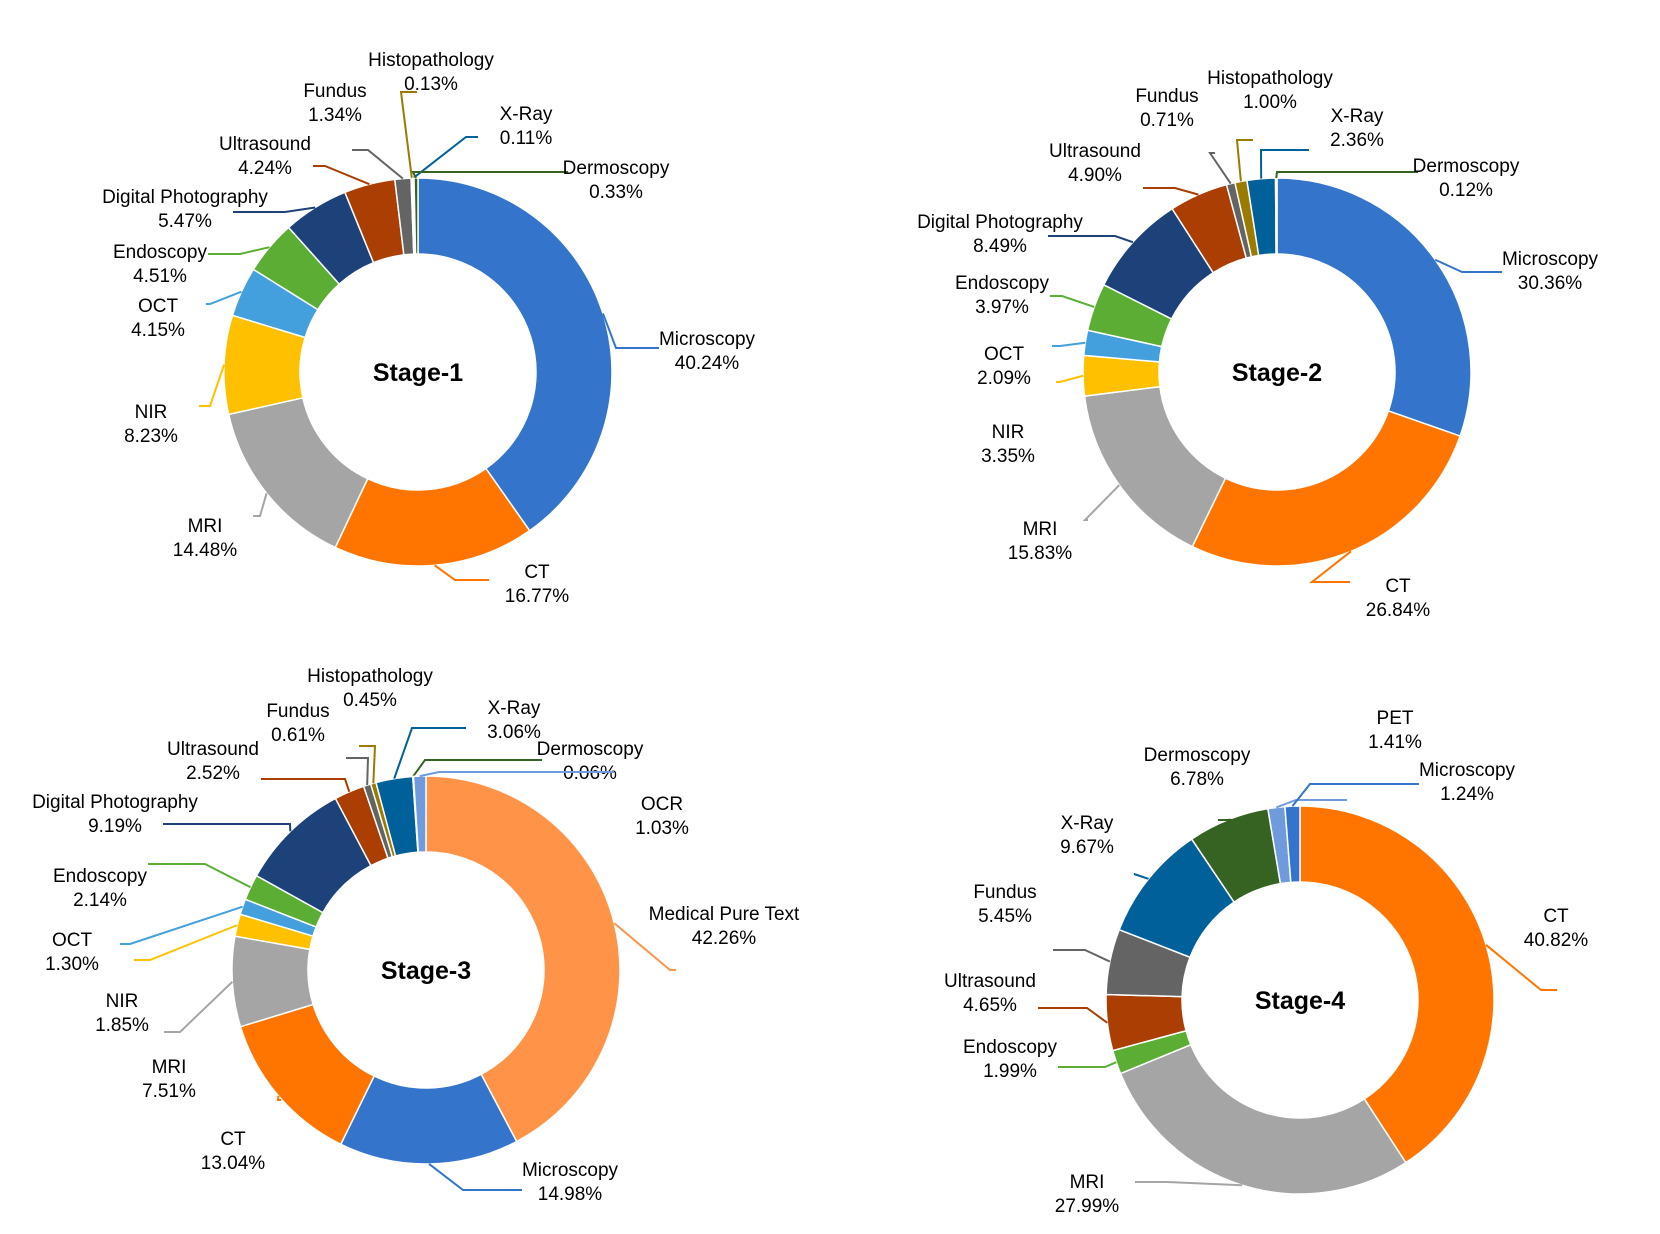 The image size is (1660, 1234). Describe the element at coordinates (205, 550) in the screenshot. I see `value-label-mri: 14.48%` at that location.